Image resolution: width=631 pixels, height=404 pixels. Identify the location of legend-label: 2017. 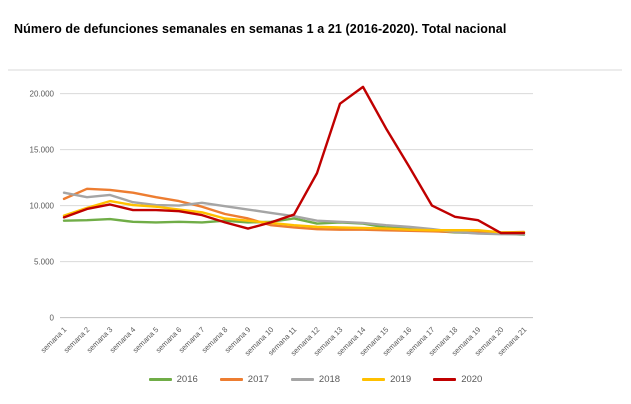
(258, 379).